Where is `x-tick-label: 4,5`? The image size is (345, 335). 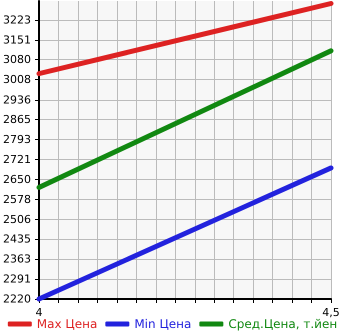
x-tick-label: 4,5 is located at coordinates (331, 312).